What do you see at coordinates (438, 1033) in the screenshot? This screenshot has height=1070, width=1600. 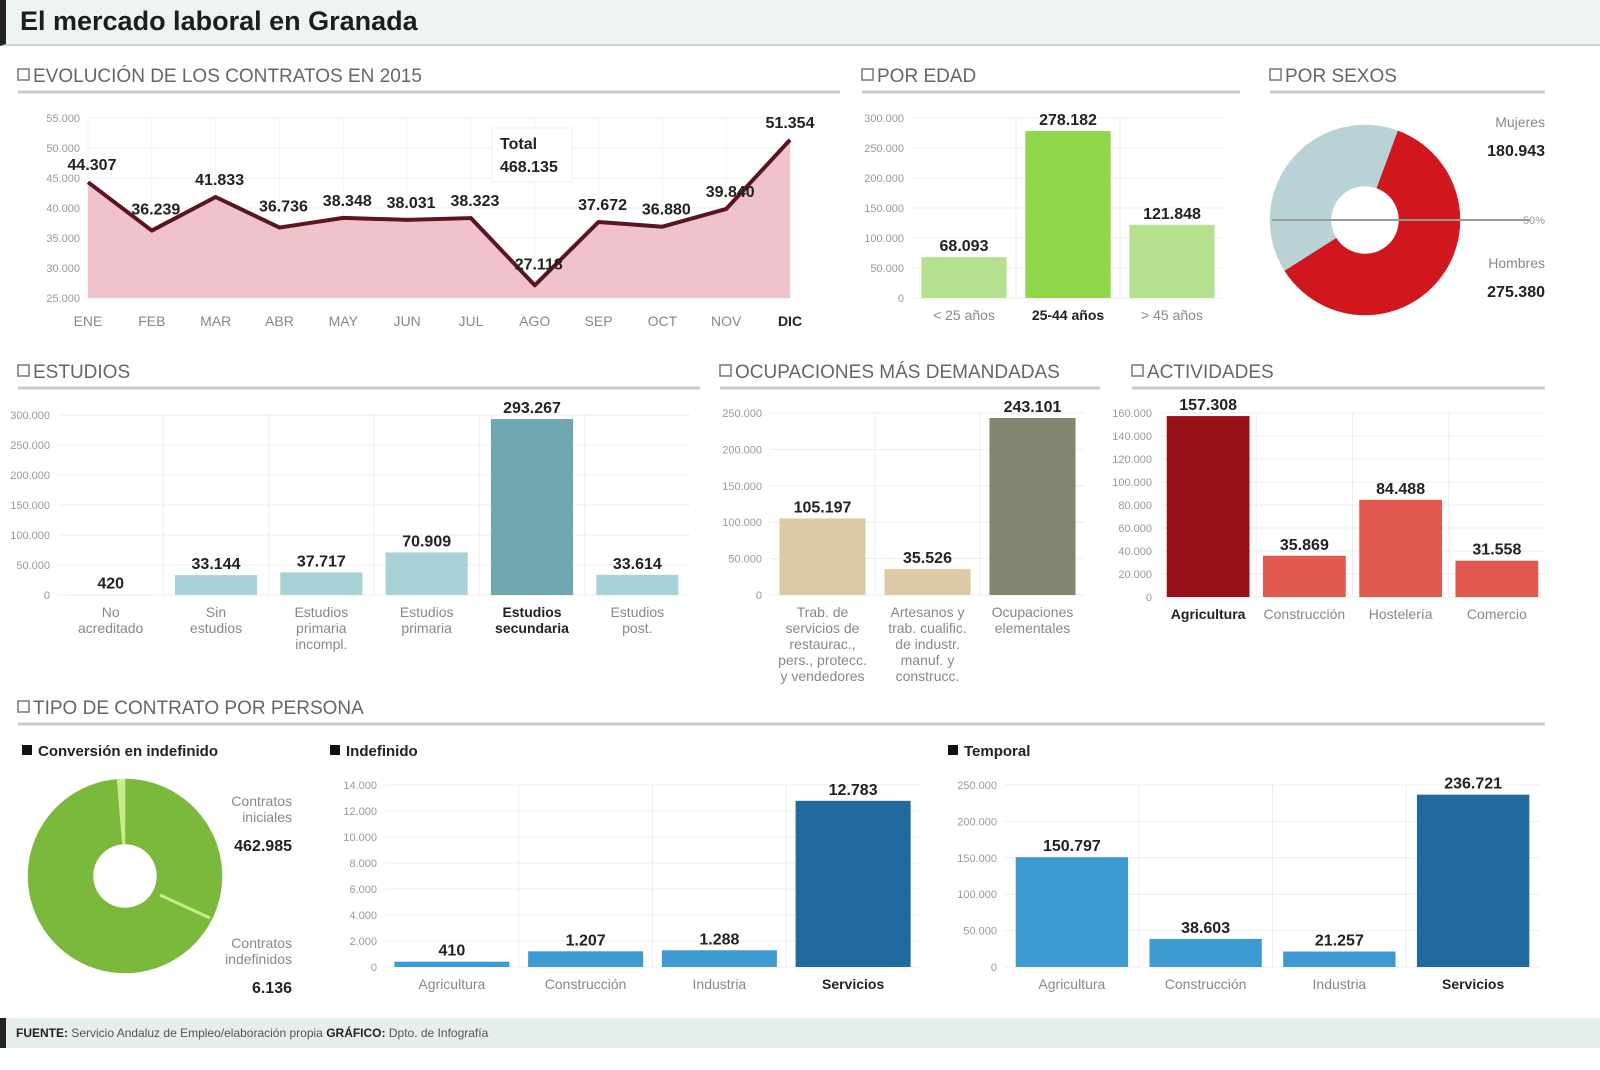 I see `graphic-credit: Dpto. de Infografía` at bounding box center [438, 1033].